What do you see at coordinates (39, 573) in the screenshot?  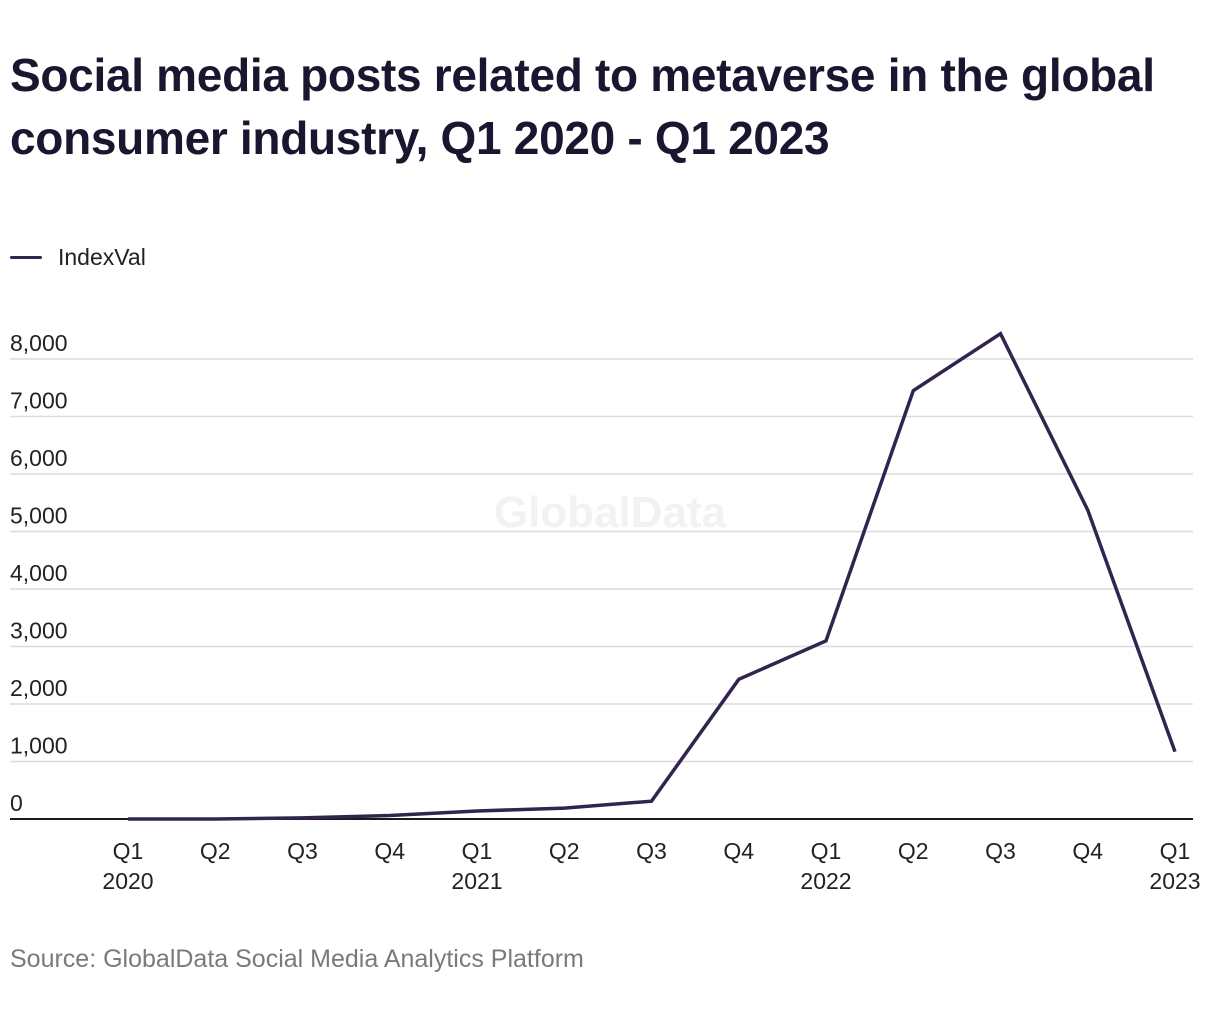 I see `y-tick-label-4000: 4,000` at bounding box center [39, 573].